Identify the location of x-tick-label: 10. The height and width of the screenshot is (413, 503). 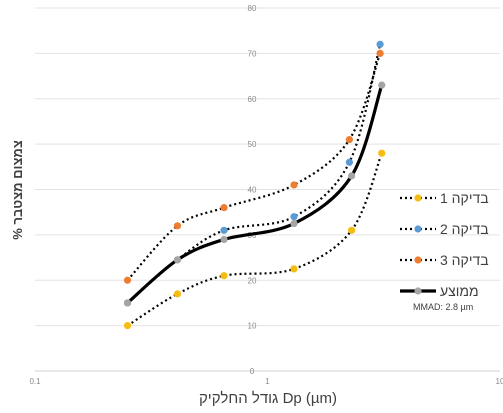
(499, 381).